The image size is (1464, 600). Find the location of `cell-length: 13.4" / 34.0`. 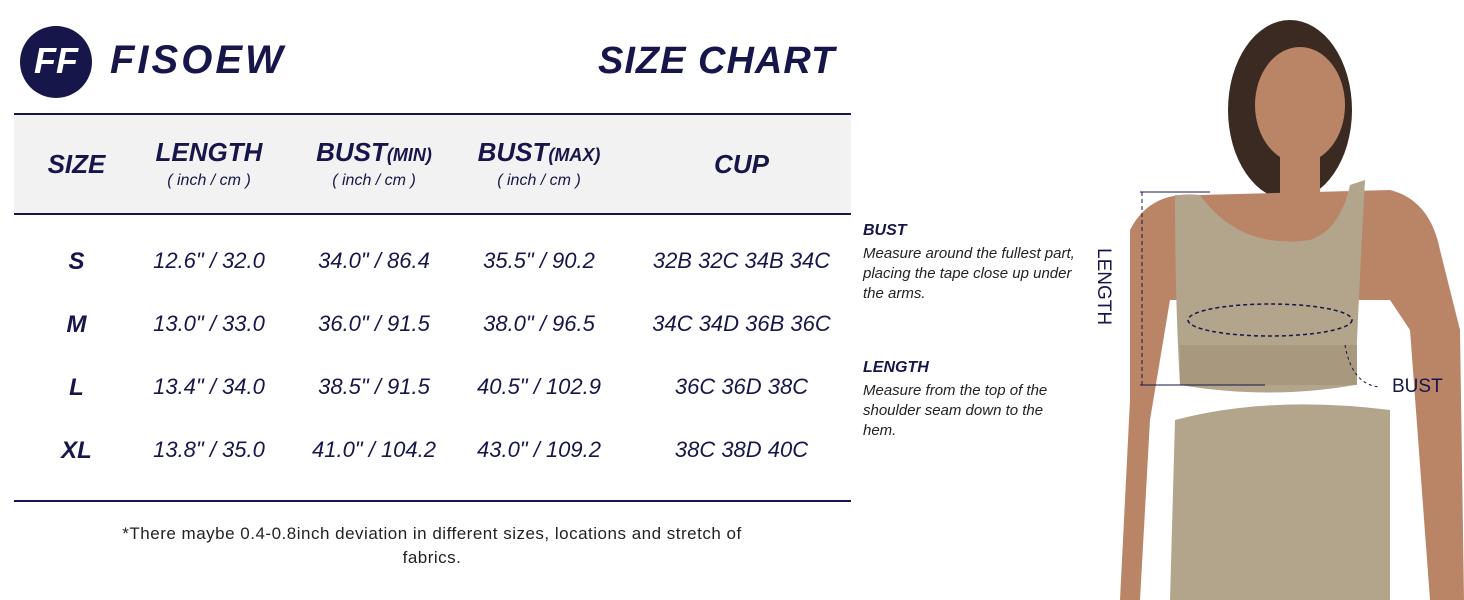

cell-length: 13.4" / 34.0 is located at coordinates (209, 386).